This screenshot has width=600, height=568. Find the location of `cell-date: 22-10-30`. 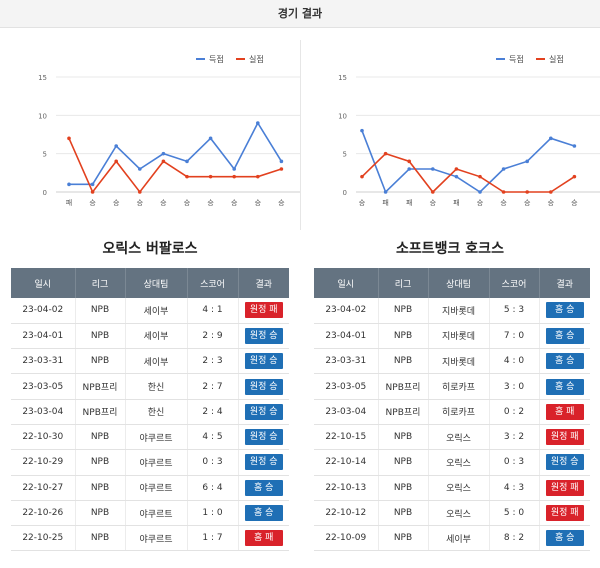

cell-date: 22-10-30 is located at coordinates (43, 437).